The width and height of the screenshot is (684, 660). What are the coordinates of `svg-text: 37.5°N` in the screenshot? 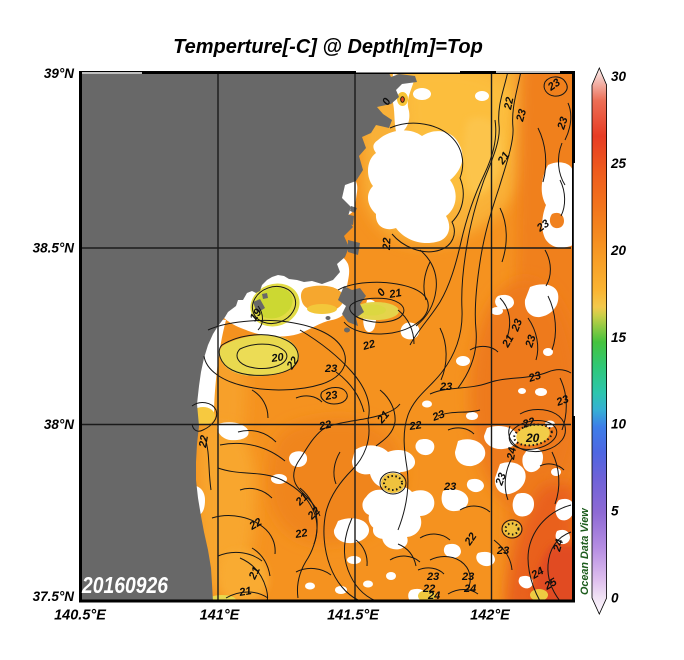 It's located at (54, 596).